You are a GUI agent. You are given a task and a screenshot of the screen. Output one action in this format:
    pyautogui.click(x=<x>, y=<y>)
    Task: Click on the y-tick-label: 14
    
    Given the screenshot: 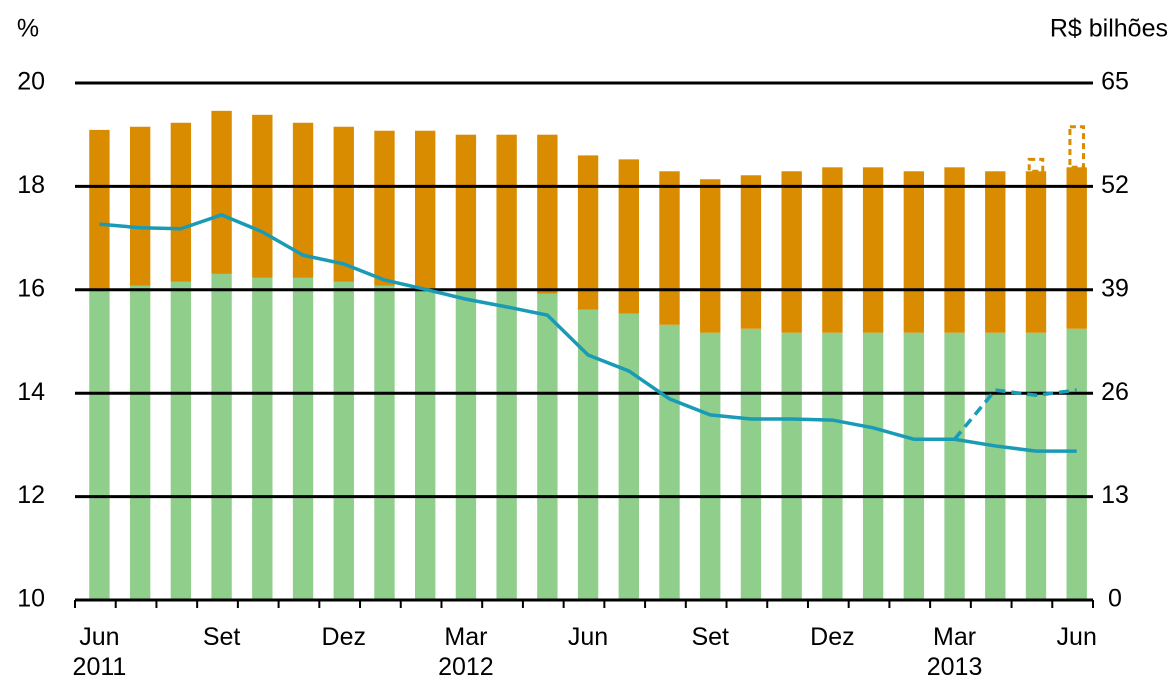 What is the action you would take?
    pyautogui.click(x=31, y=392)
    